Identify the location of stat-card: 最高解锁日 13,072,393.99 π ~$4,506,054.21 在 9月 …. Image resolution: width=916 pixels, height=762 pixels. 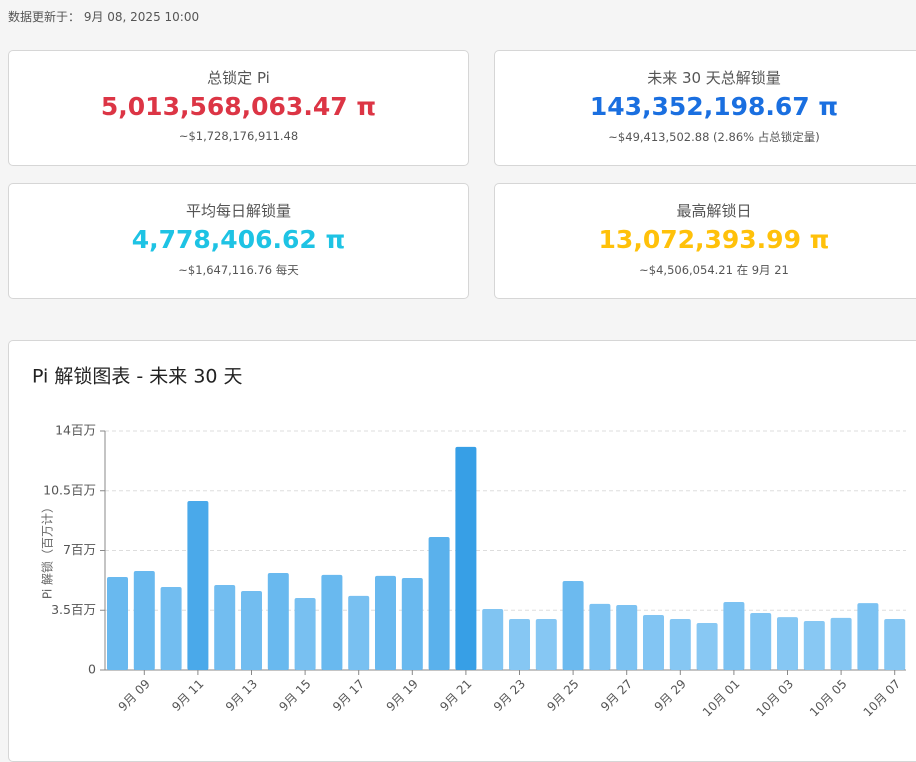
(705, 241).